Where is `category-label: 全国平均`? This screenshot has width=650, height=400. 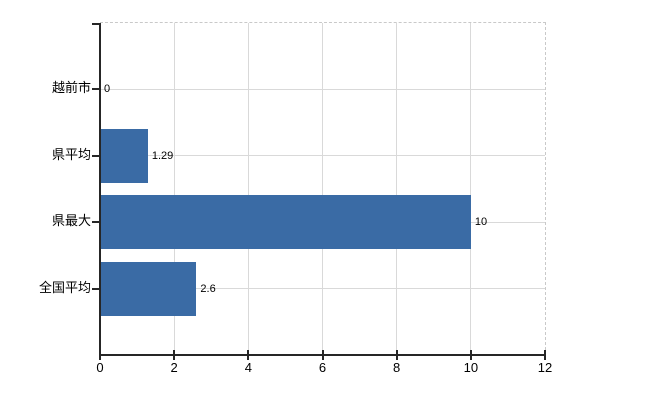 category-label: 全国平均 is located at coordinates (64, 287).